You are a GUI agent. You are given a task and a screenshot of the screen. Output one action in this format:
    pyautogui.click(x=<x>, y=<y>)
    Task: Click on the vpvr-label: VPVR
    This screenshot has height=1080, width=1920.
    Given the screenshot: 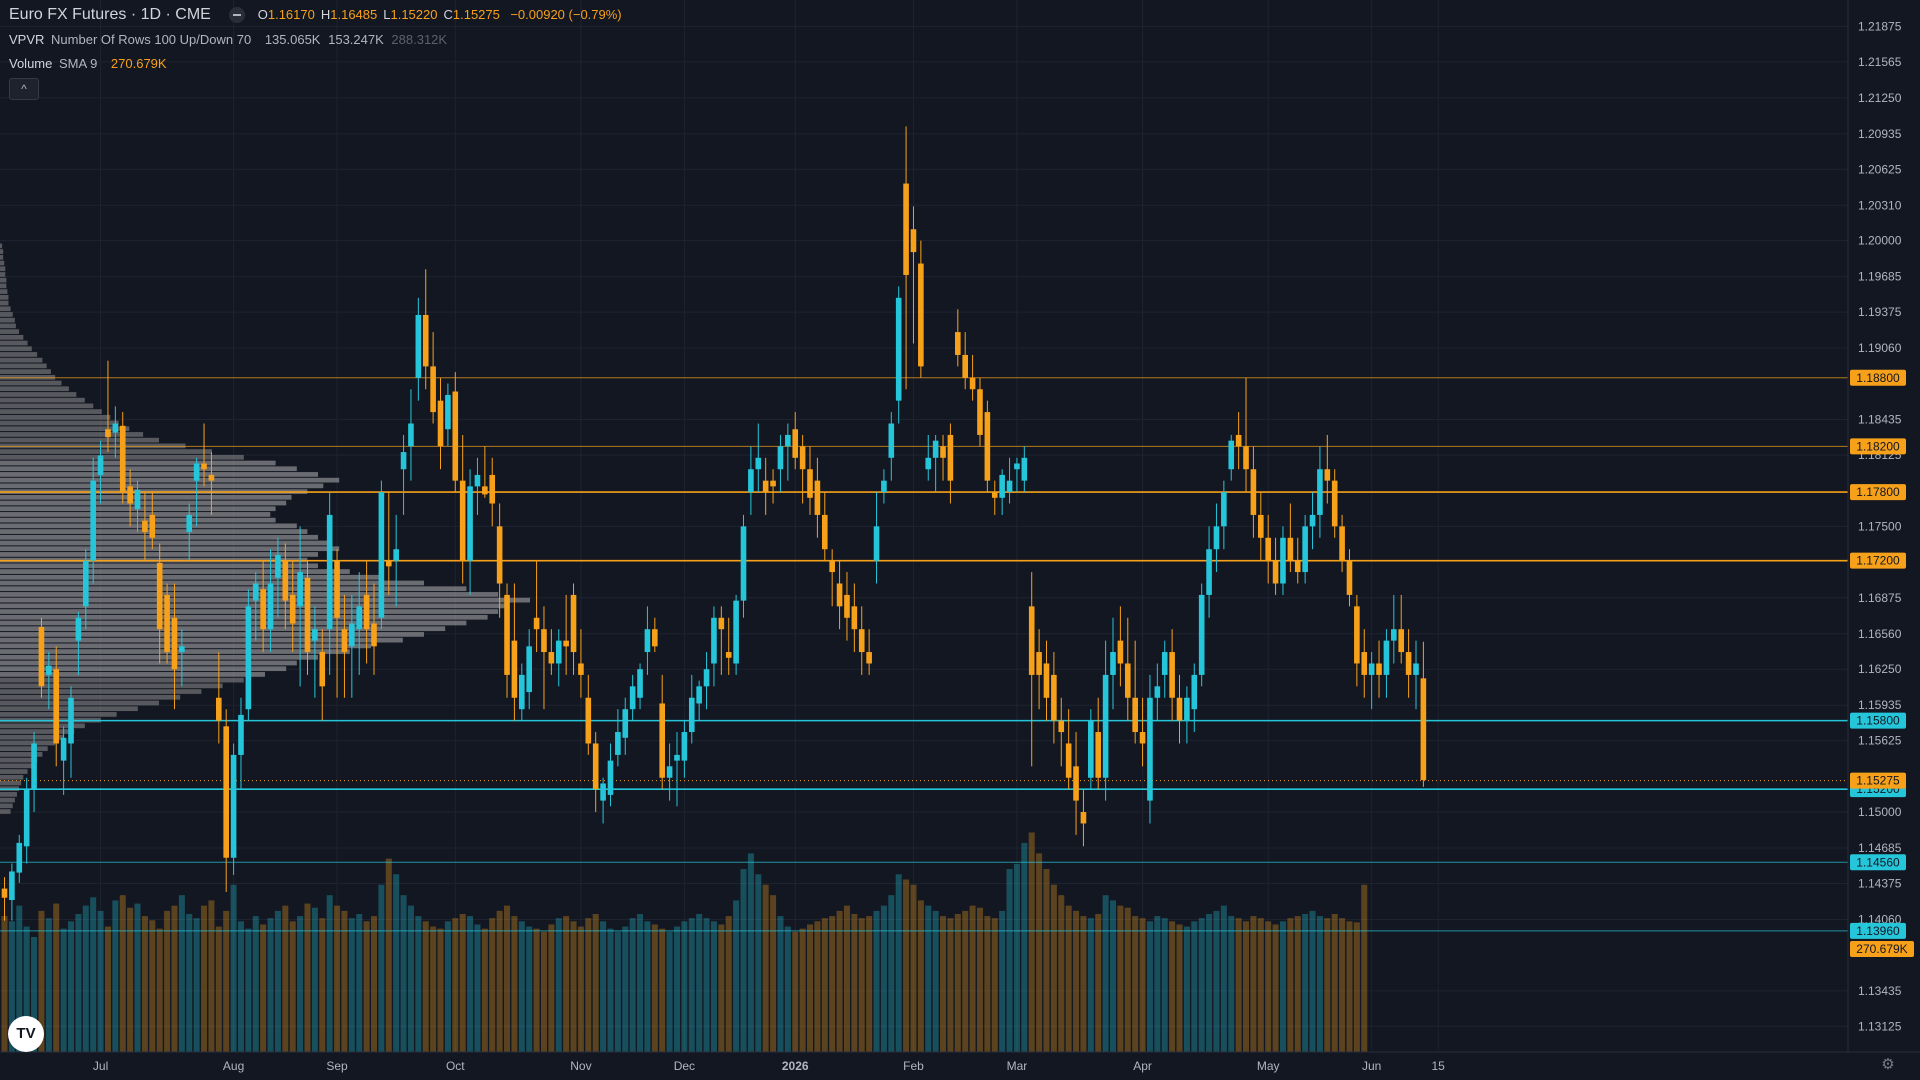 What is the action you would take?
    pyautogui.click(x=27, y=39)
    